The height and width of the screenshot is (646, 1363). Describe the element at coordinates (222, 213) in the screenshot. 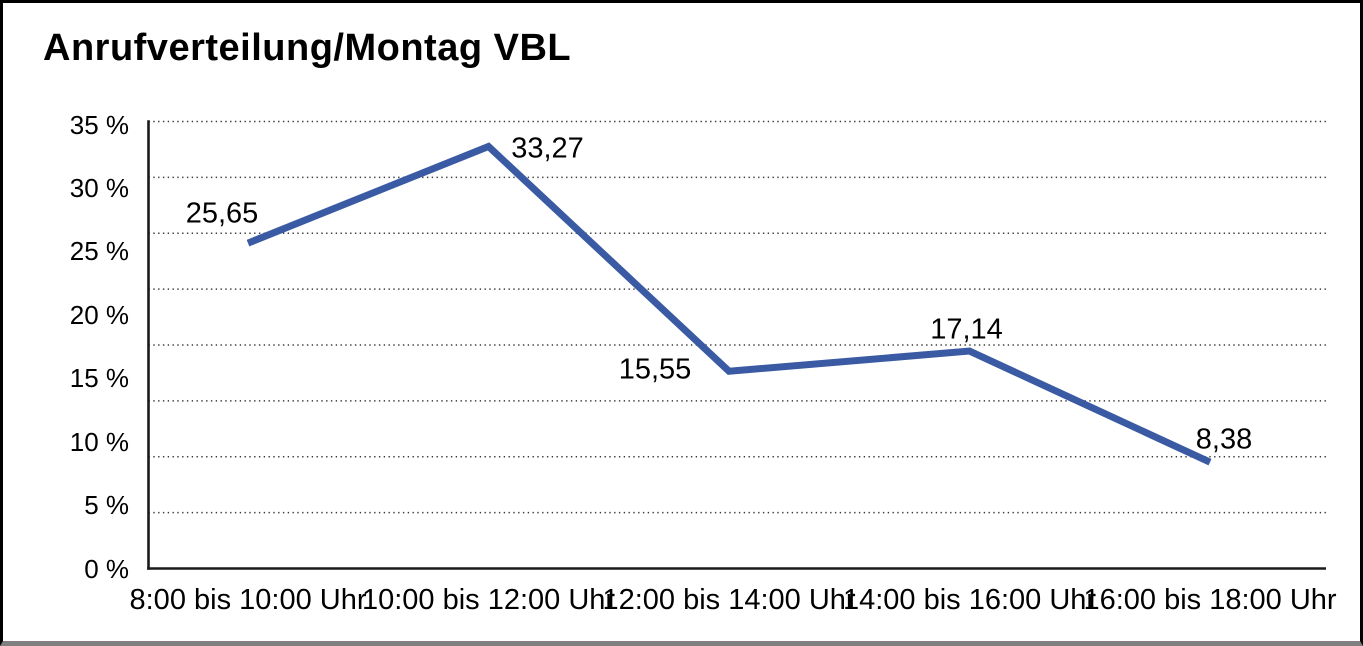

I see `data-point-label: 25,65` at that location.